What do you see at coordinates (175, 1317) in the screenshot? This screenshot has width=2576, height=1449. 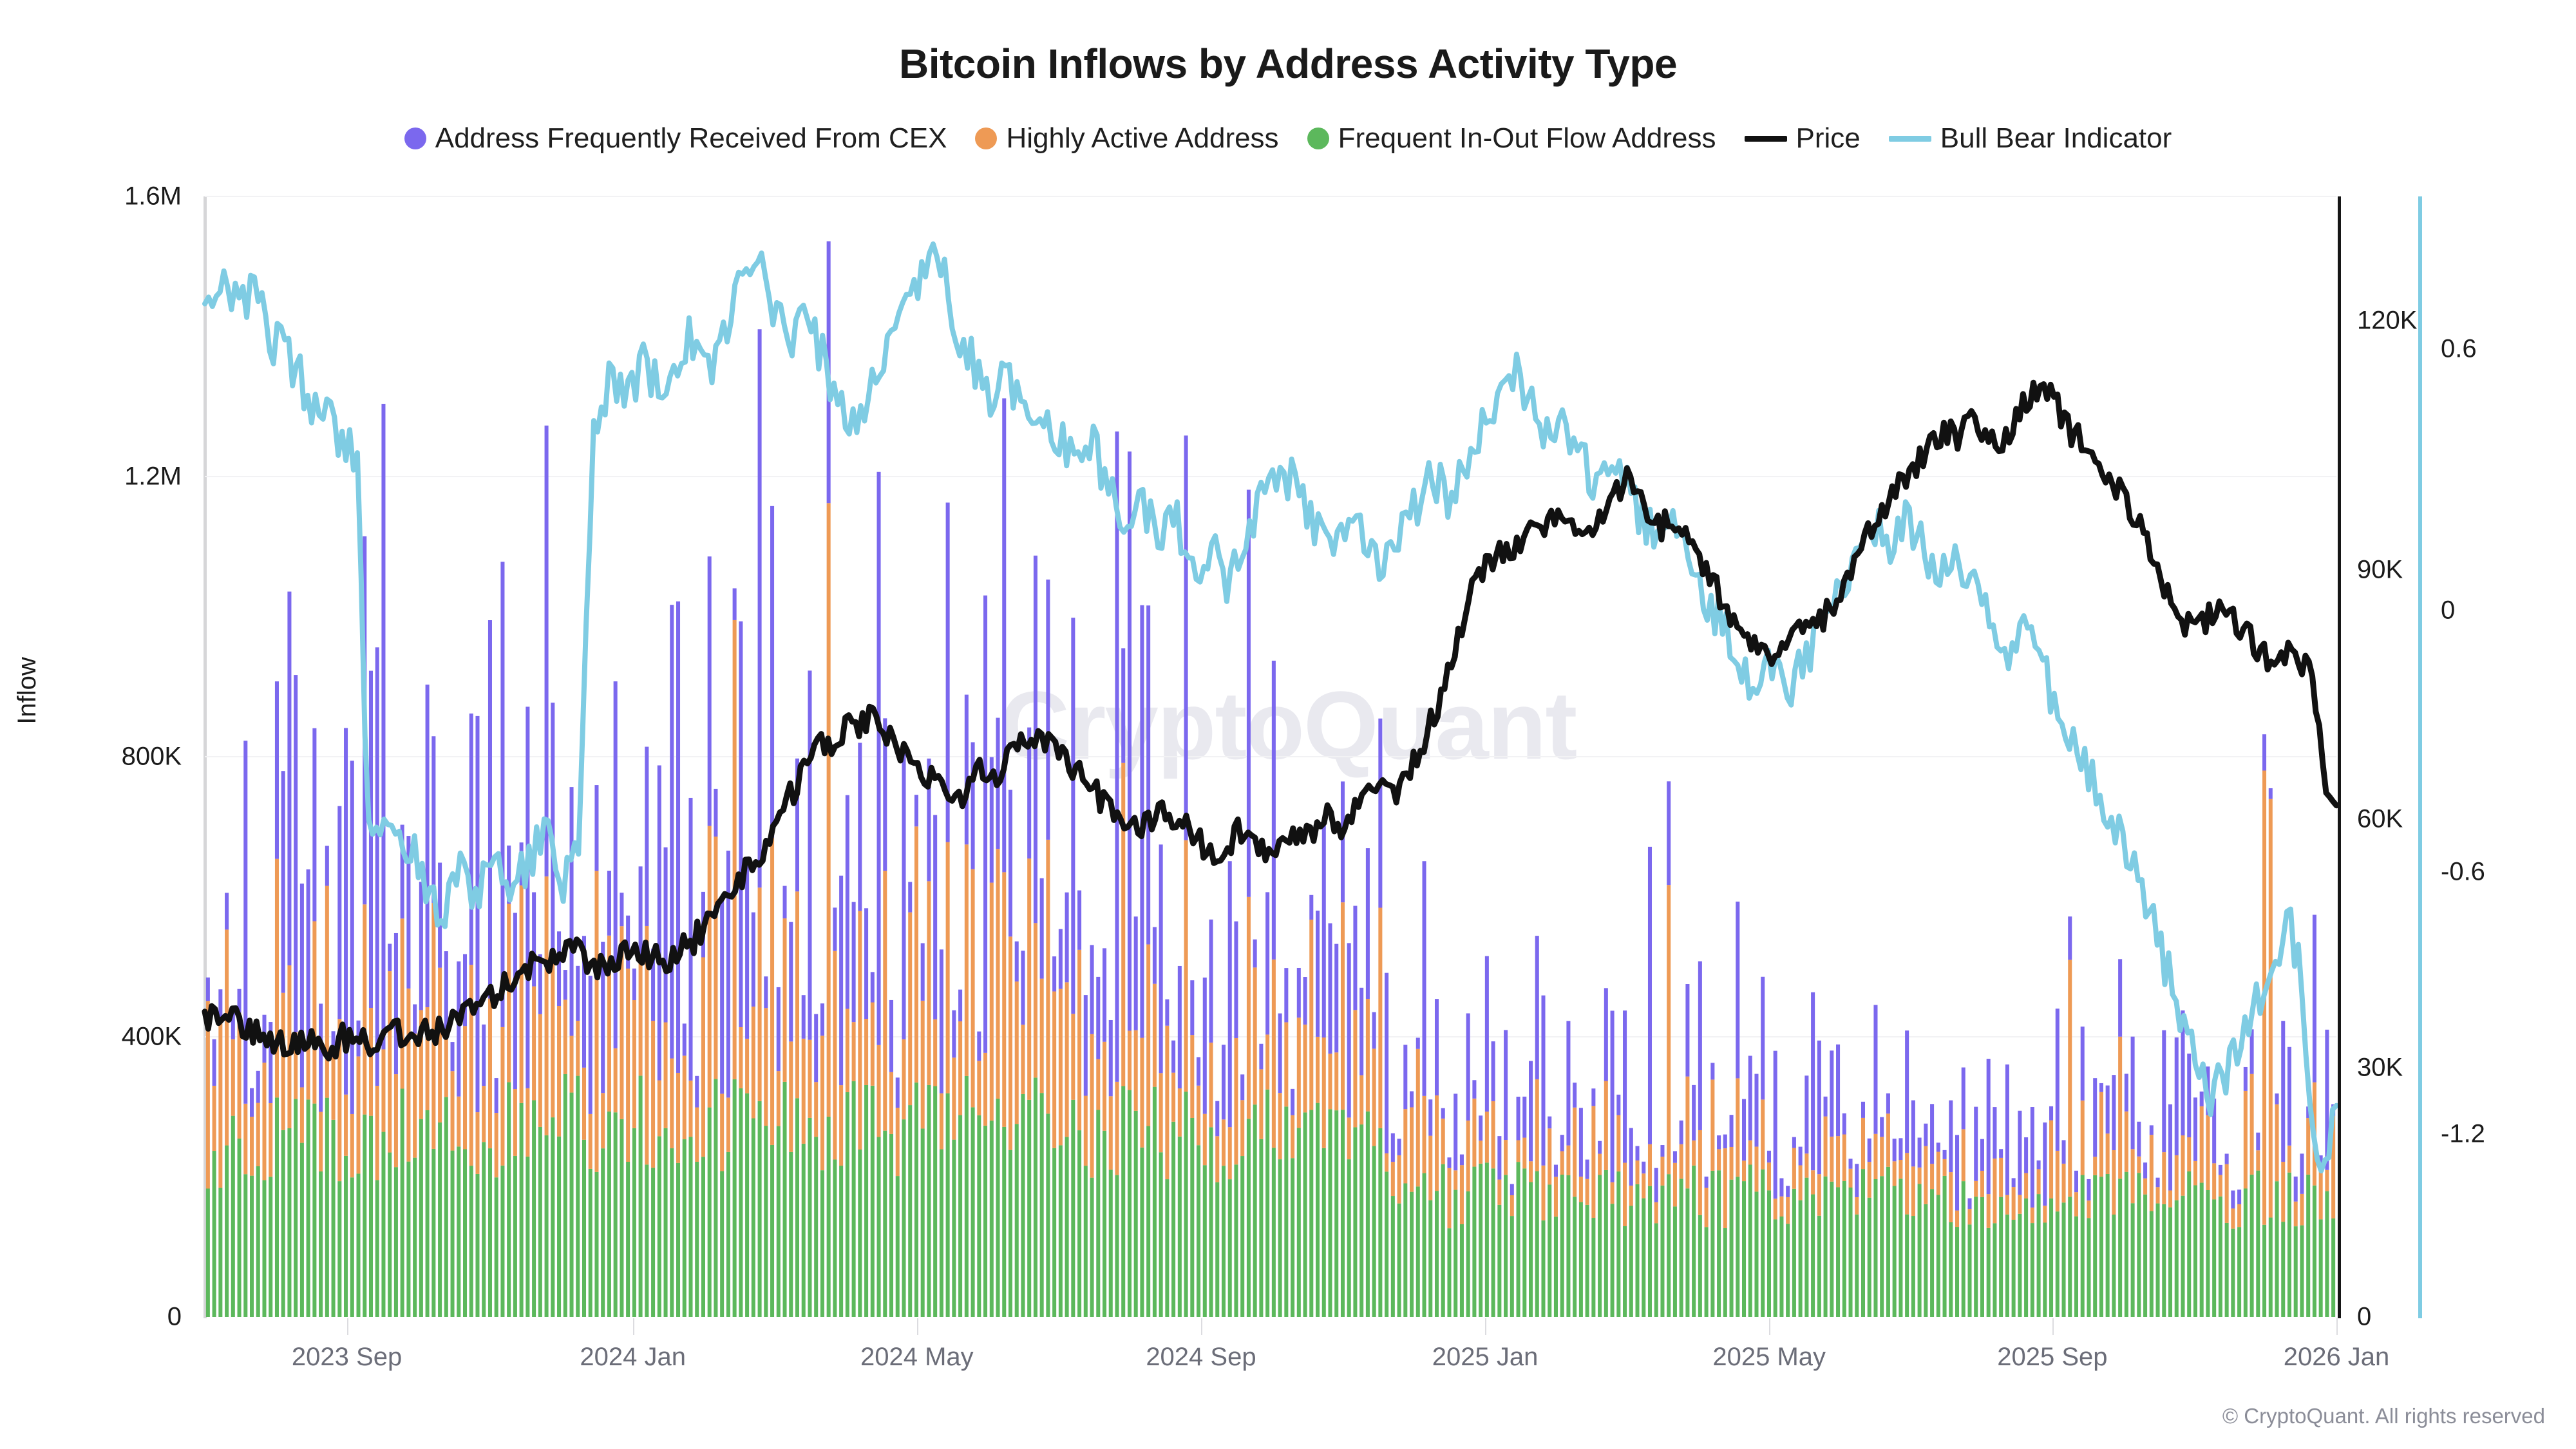 I see `y-axis-left-tick-label: 0` at bounding box center [175, 1317].